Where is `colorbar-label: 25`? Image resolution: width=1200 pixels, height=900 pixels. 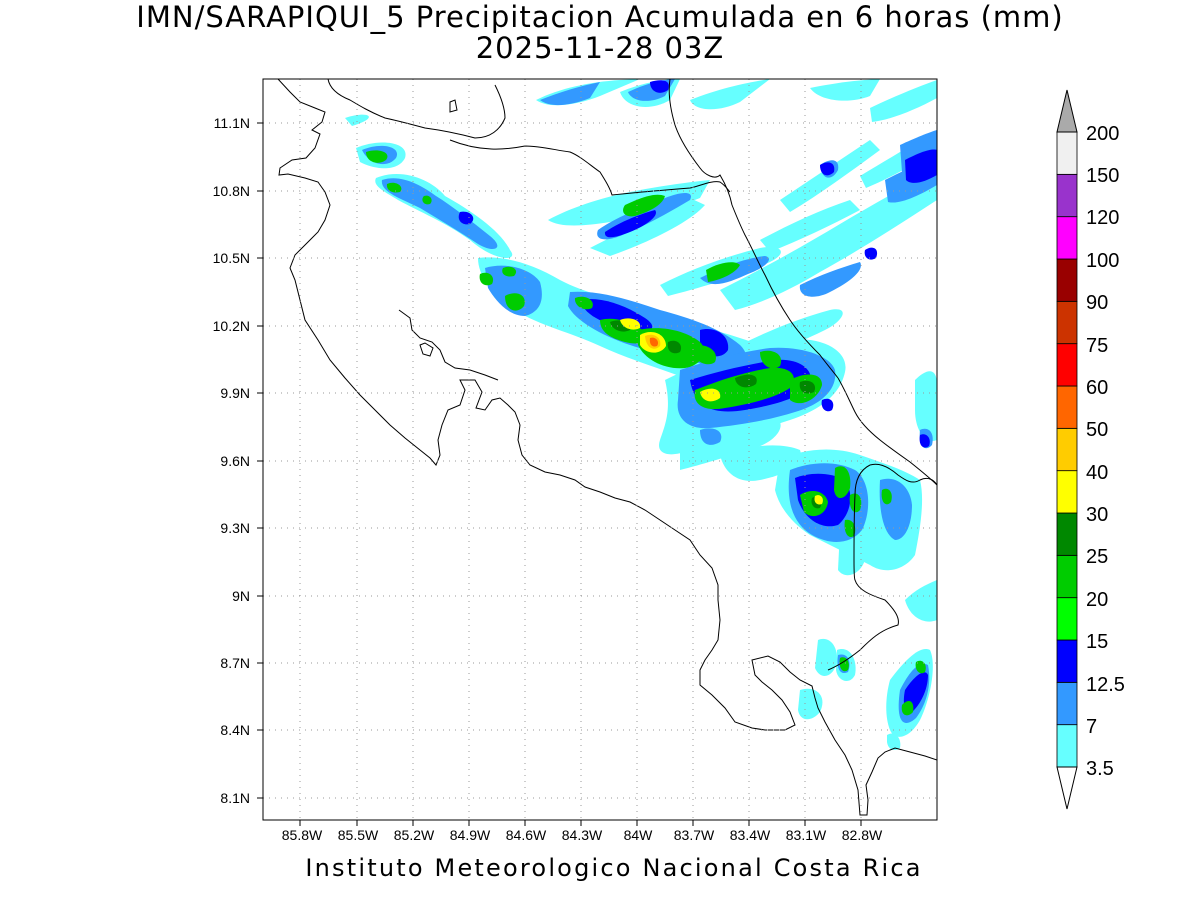 colorbar-label: 25 is located at coordinates (1097, 557).